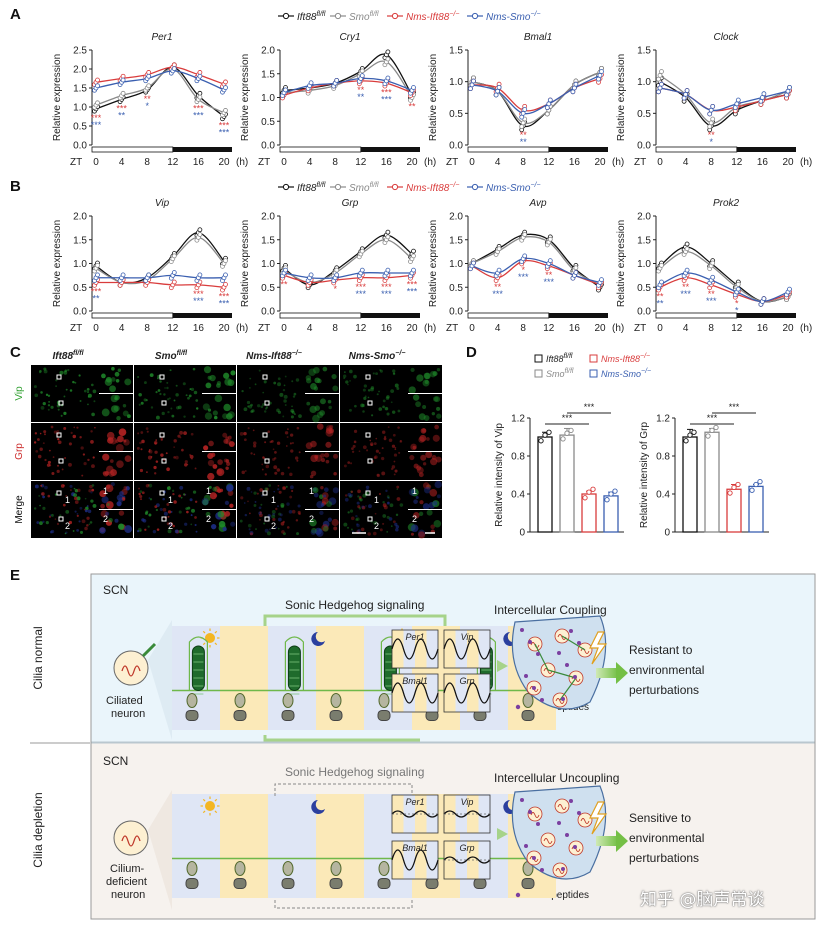  Describe the element at coordinates (450, 649) in the screenshot. I see `mini-band` at that location.